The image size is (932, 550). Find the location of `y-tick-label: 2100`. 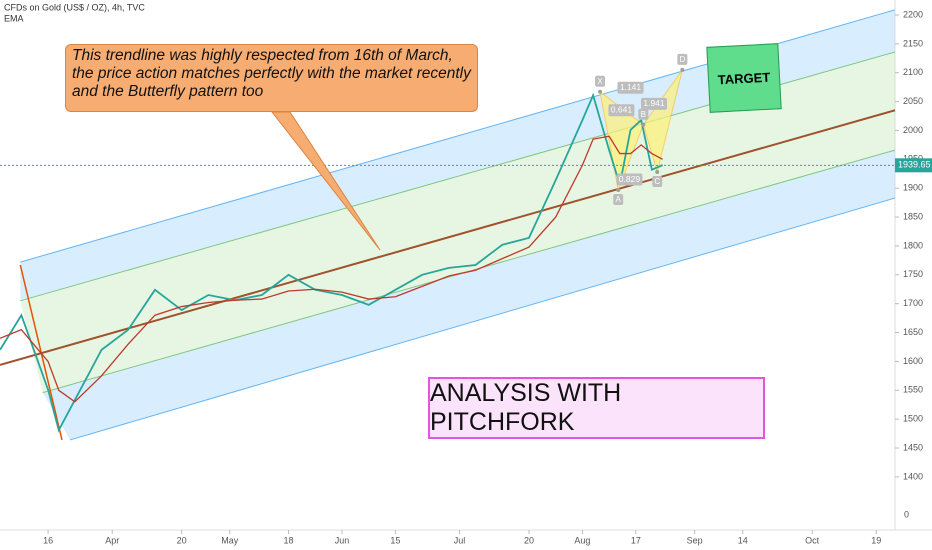

y-tick-label: 2100 is located at coordinates (913, 72).